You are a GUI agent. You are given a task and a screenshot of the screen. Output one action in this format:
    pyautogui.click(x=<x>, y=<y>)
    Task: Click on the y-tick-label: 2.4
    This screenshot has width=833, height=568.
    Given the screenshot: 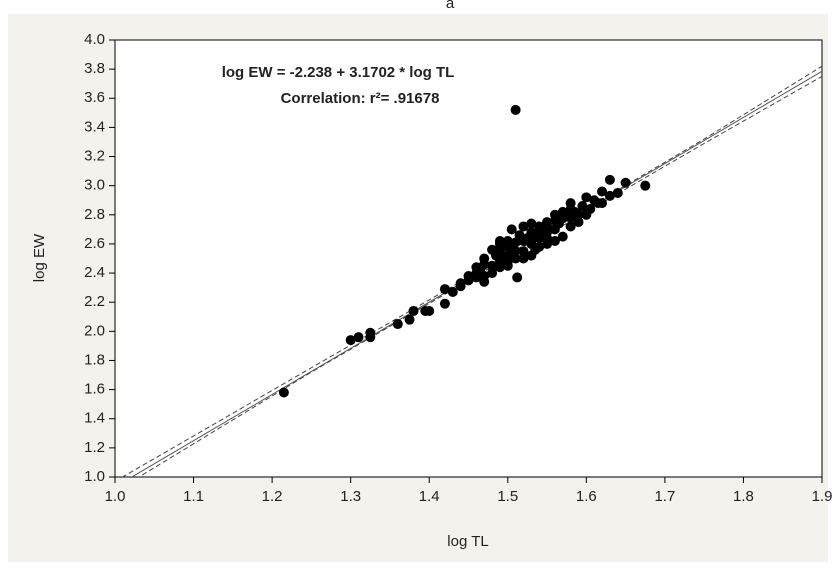 What is the action you would take?
    pyautogui.click(x=94, y=272)
    